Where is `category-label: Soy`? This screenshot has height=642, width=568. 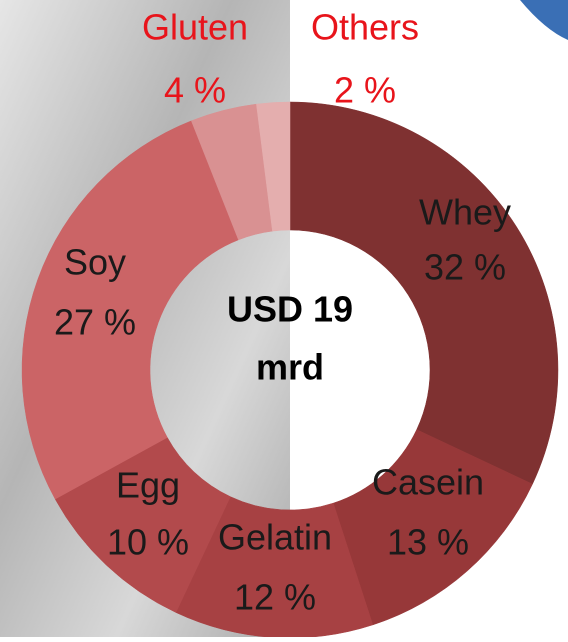
category-label: Soy is located at coordinates (95, 262).